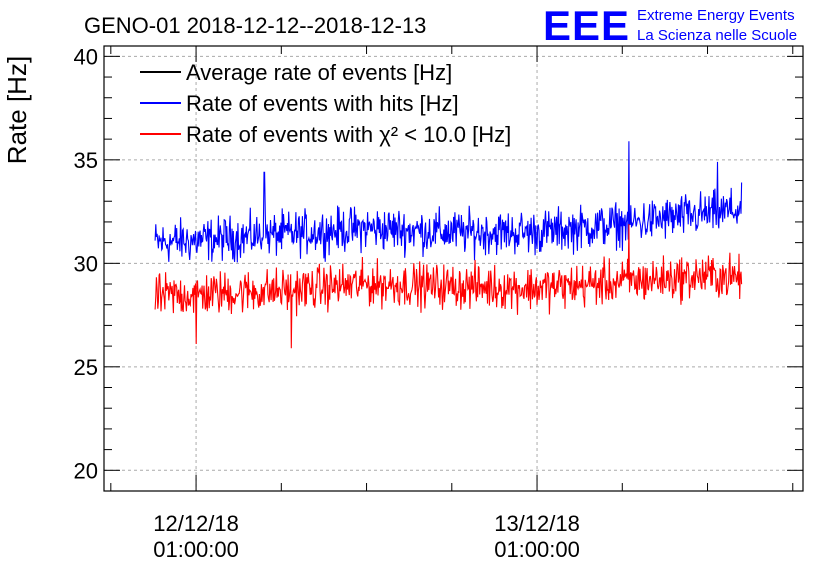  Describe the element at coordinates (716, 15) in the screenshot. I see `logo-line-1: Extreme Energy Events` at that location.